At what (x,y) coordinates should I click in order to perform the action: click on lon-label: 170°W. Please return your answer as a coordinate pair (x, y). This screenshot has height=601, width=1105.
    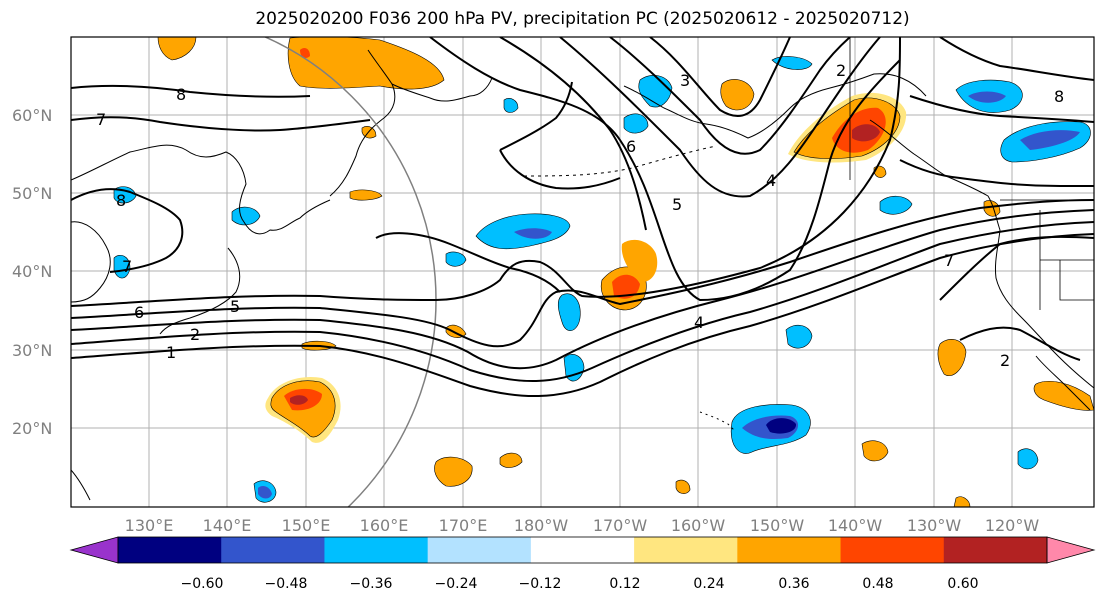
    Looking at the image, I should click on (620, 525).